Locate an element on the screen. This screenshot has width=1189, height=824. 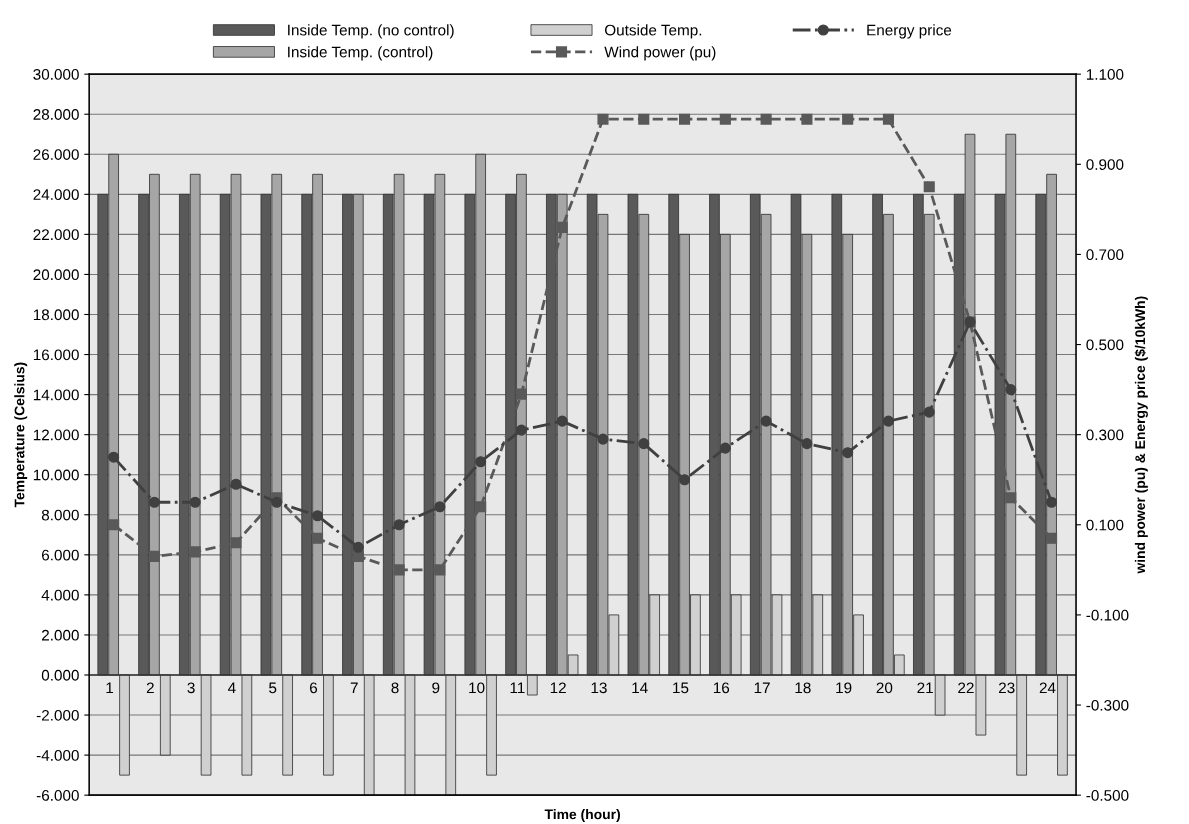
x-tick-label: 10 is located at coordinates (477, 688).